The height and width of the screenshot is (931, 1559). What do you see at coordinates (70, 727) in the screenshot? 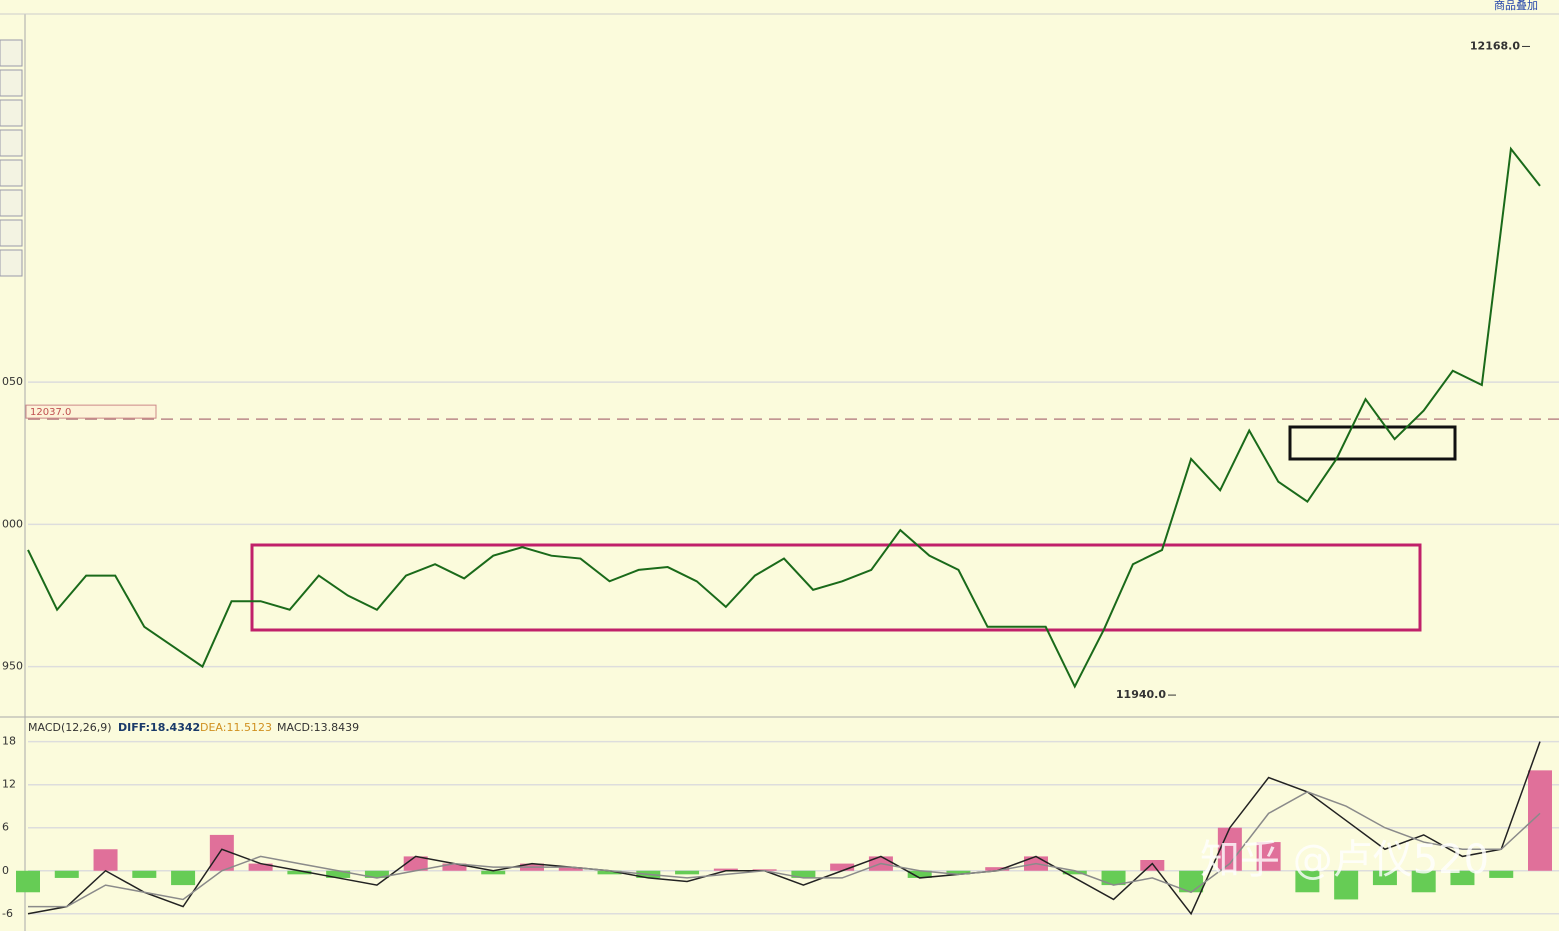
I see `macd-title: MACD(12,26,9)` at bounding box center [70, 727].